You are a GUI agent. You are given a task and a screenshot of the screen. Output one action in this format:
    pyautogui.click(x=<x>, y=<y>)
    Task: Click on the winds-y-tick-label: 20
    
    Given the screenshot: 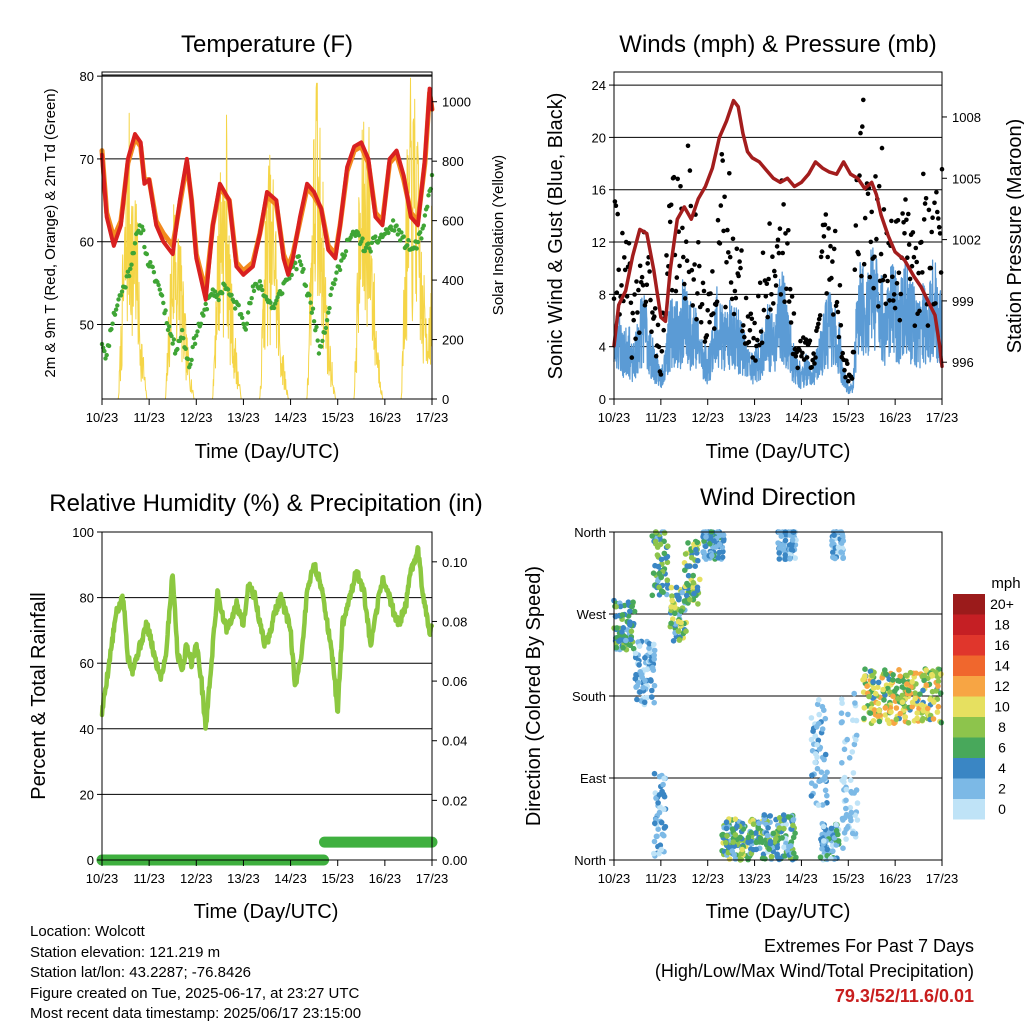 What is the action you would take?
    pyautogui.click(x=599, y=137)
    